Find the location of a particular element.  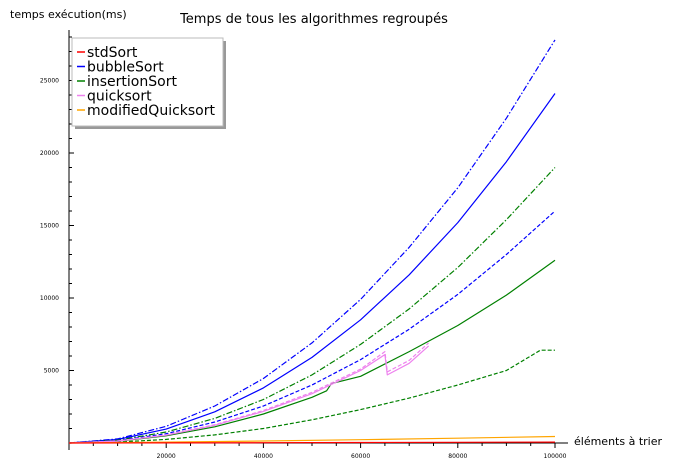

legend-box is located at coordinates (147, 82).